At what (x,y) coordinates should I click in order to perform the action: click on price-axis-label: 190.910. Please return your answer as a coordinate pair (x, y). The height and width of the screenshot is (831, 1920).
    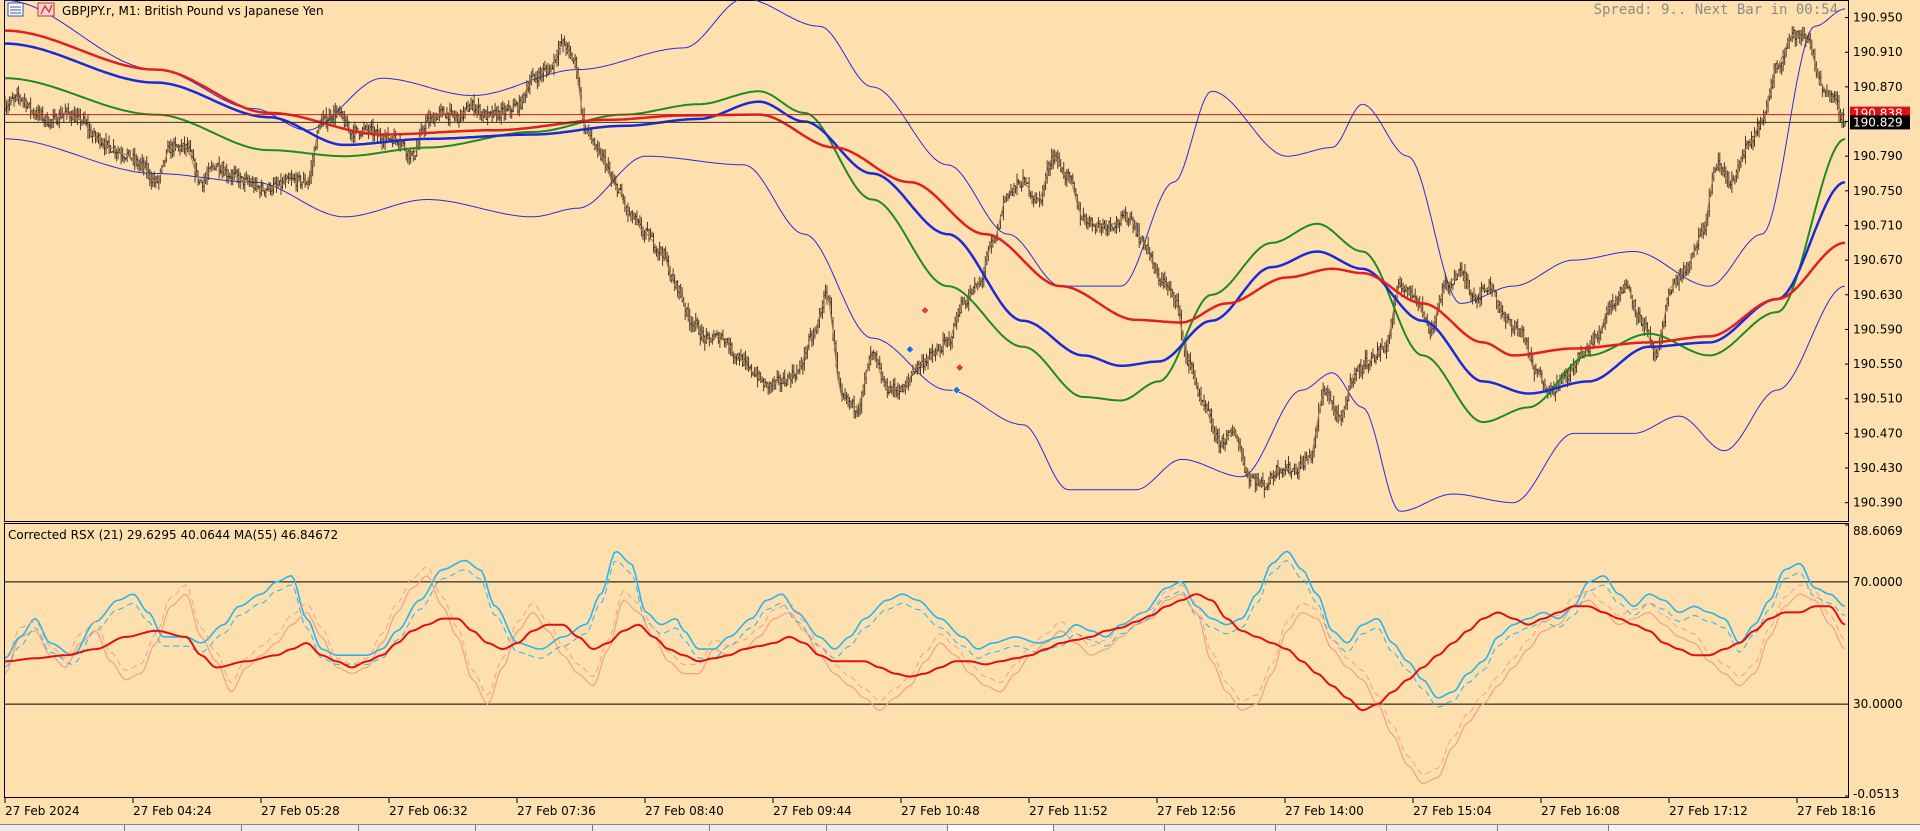
    Looking at the image, I should click on (1878, 52).